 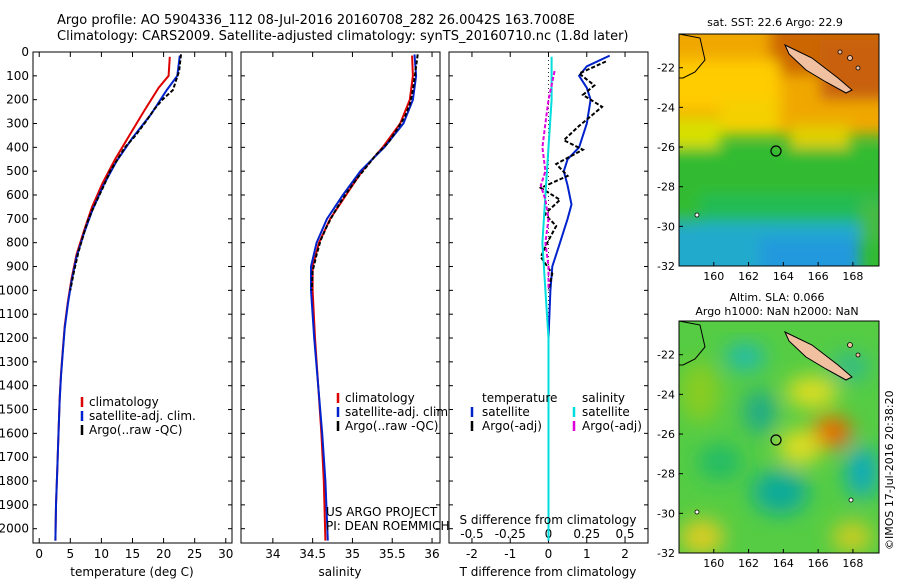 I want to click on y-tick-label: 1900, so click(x=14, y=505).